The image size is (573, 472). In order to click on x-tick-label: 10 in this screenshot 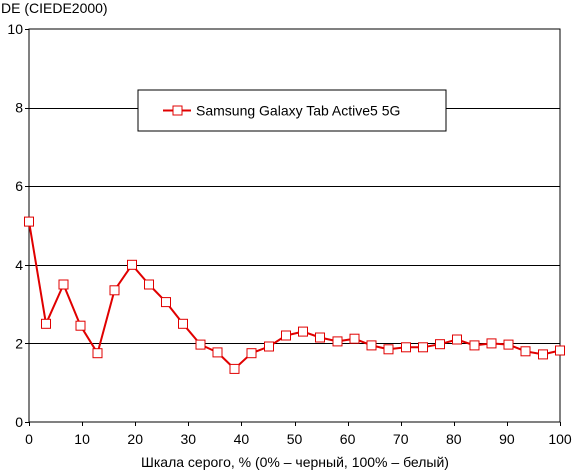, I will do `click(82, 439)`.